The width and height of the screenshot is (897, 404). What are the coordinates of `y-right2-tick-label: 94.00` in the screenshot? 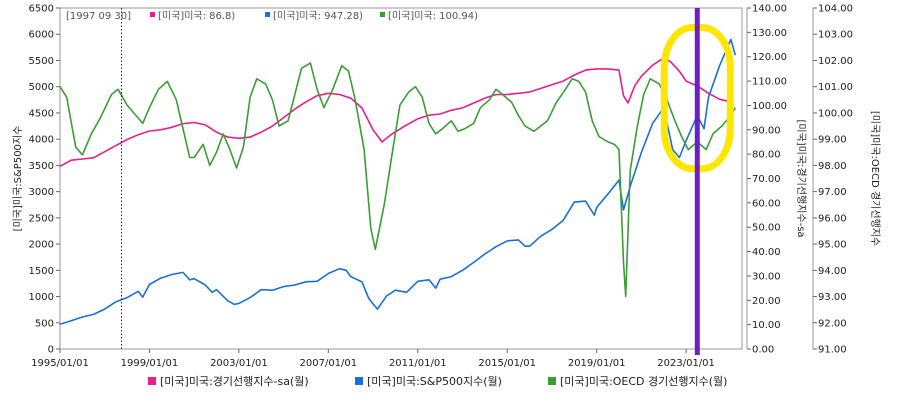 It's located at (832, 271).